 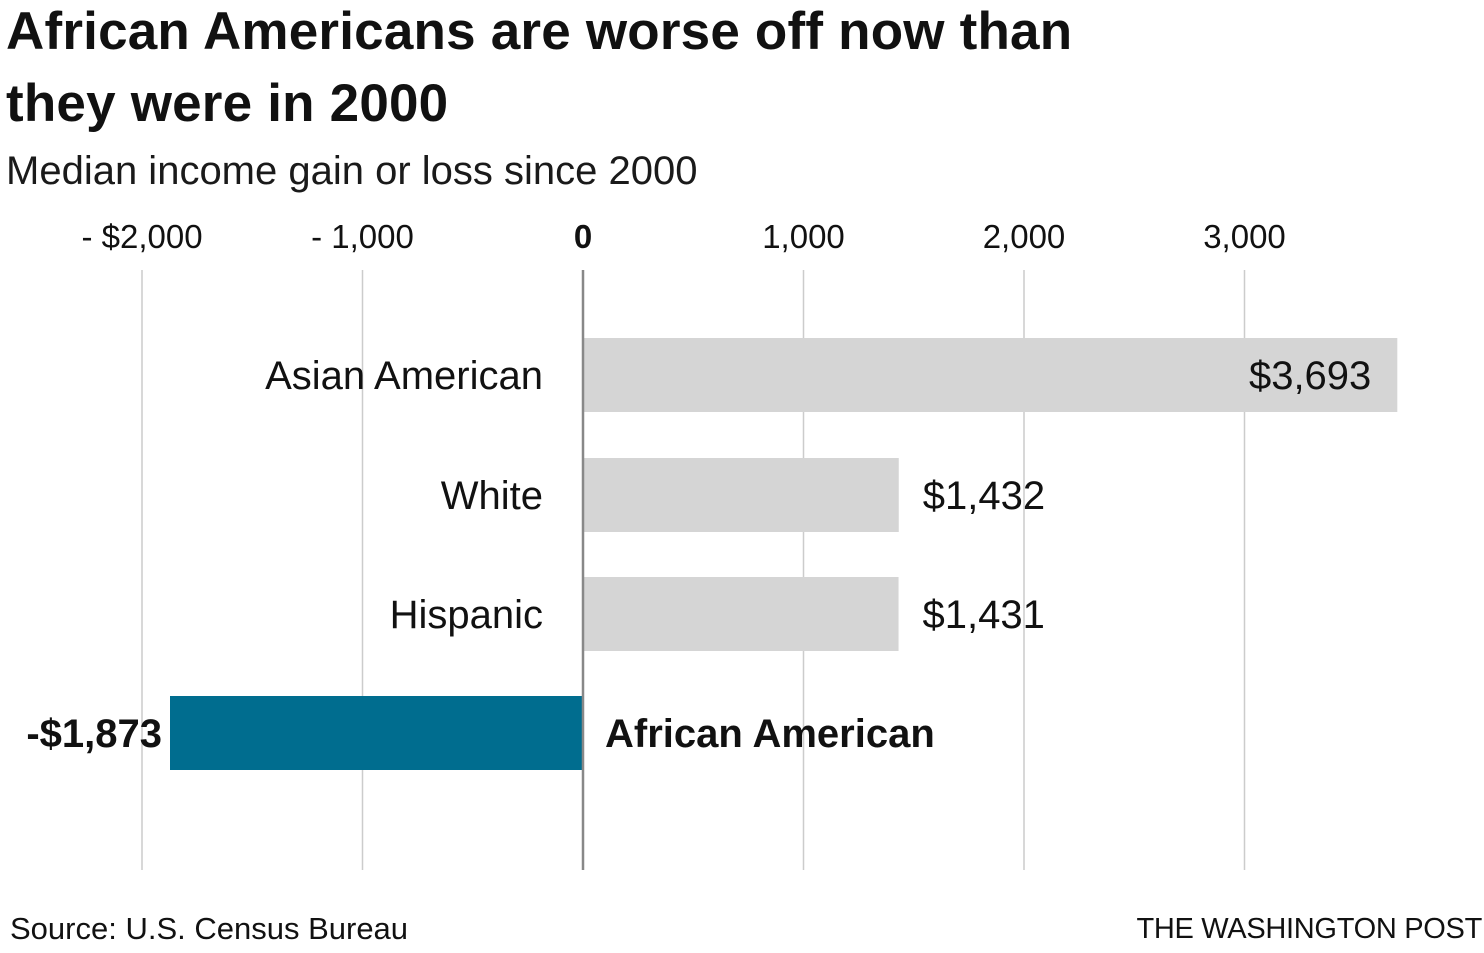 What do you see at coordinates (466, 615) in the screenshot?
I see `category-label: Hispanic` at bounding box center [466, 615].